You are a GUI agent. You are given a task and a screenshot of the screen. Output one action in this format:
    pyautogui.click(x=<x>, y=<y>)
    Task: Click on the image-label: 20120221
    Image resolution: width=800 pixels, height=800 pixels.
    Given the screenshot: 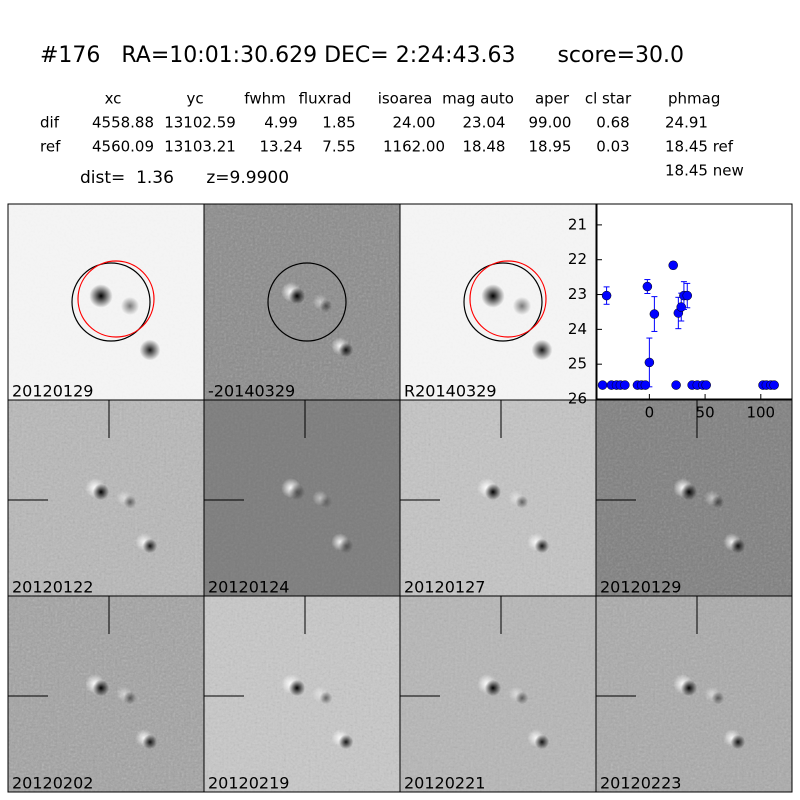 What is the action you would take?
    pyautogui.click(x=444, y=783)
    